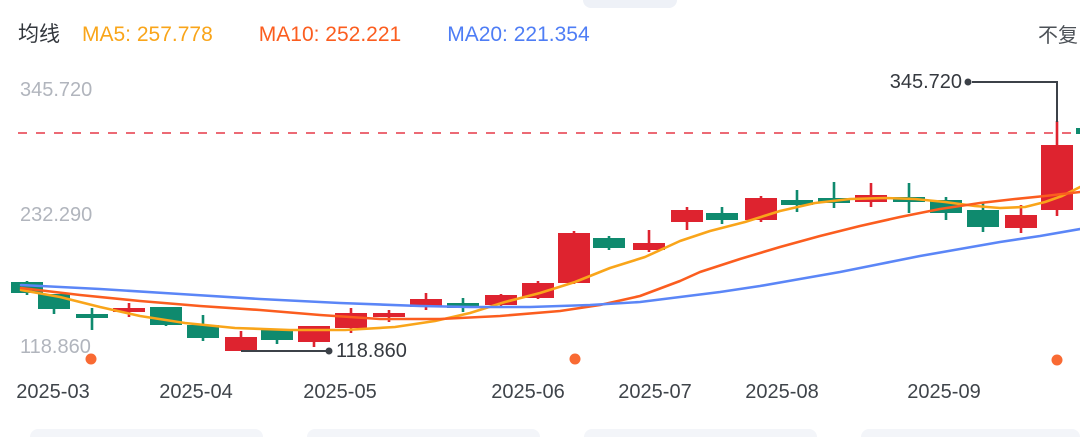  Describe the element at coordinates (1078, 131) in the screenshot. I see `next-candle-edge-tick` at that location.